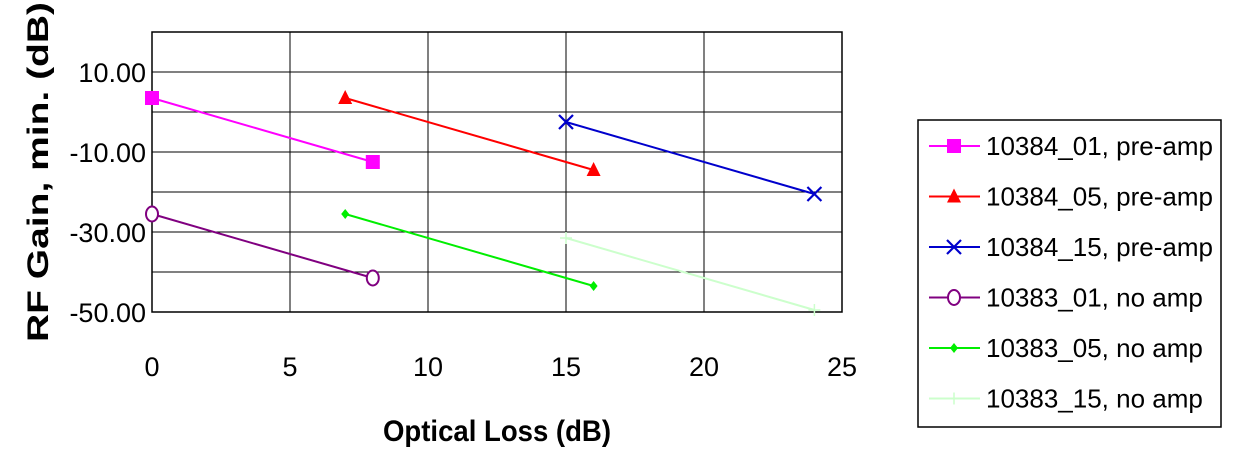 Image resolution: width=1238 pixels, height=449 pixels. What do you see at coordinates (704, 367) in the screenshot?
I see `x-tick-label: 20` at bounding box center [704, 367].